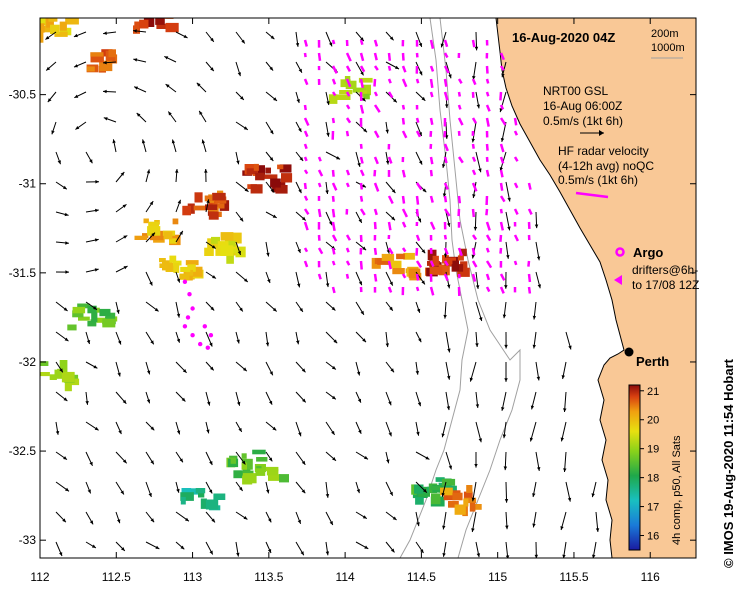 The image size is (739, 592). What do you see at coordinates (665, 285) in the screenshot?
I see `drifters-label-line2: to 17/08 12Z` at bounding box center [665, 285].